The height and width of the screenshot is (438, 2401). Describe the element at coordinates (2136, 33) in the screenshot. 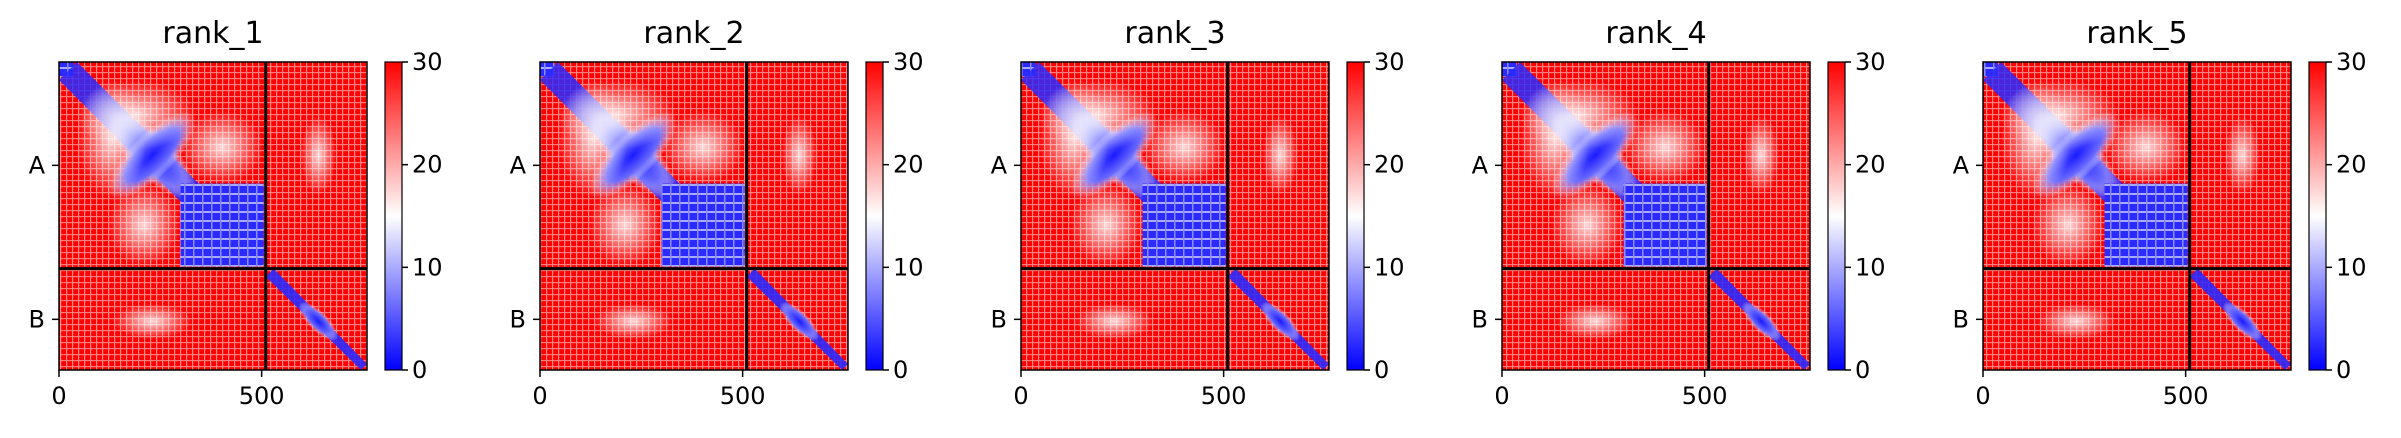

I see `panel-title: rank_5` at that location.